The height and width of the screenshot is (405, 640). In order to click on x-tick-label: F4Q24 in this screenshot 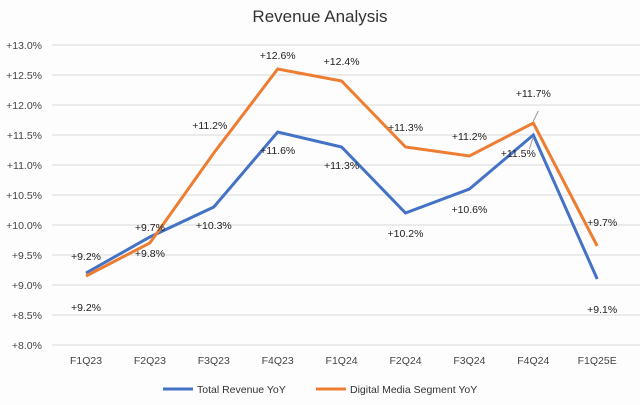, I will do `click(533, 361)`.